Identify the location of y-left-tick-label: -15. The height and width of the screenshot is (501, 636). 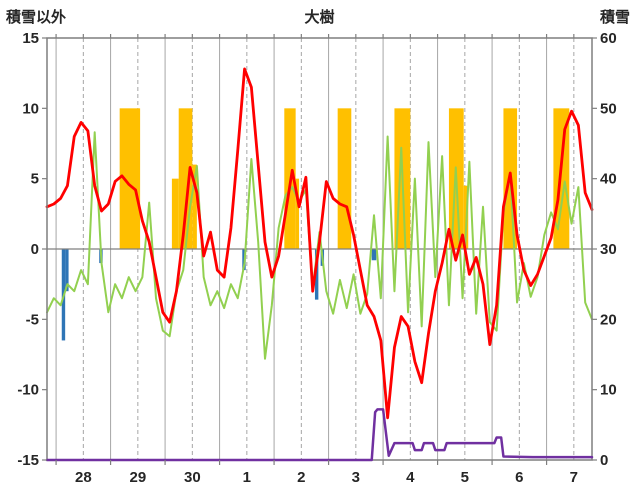
(28, 460).